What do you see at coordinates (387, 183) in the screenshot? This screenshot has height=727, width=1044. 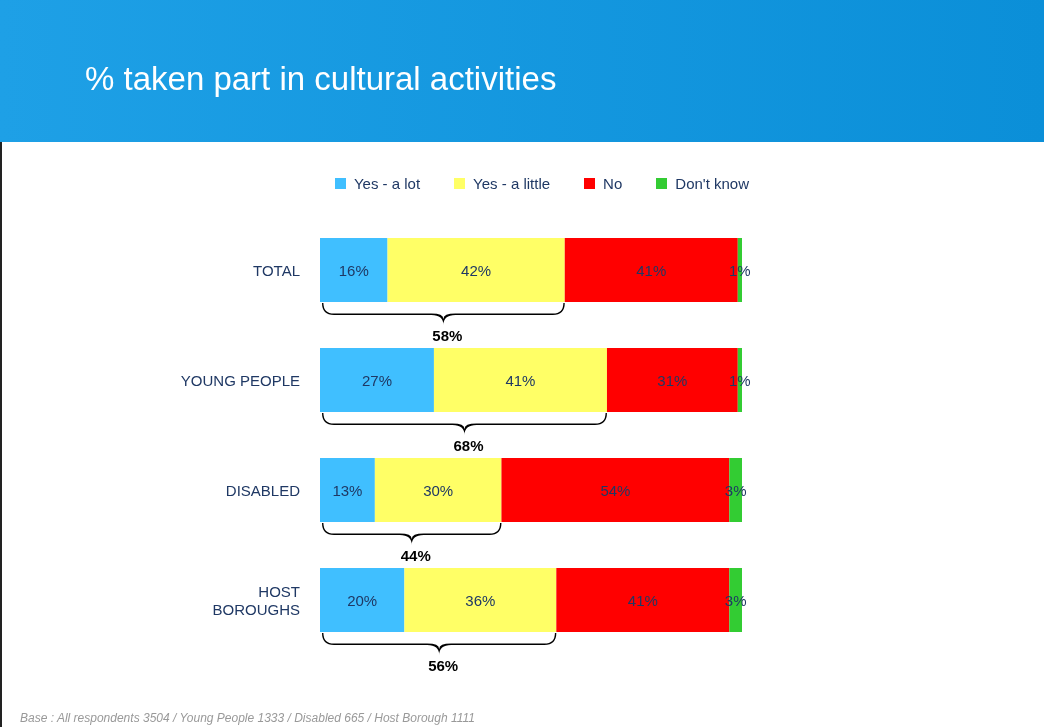 I see `legend-label: Yes - a lot` at bounding box center [387, 183].